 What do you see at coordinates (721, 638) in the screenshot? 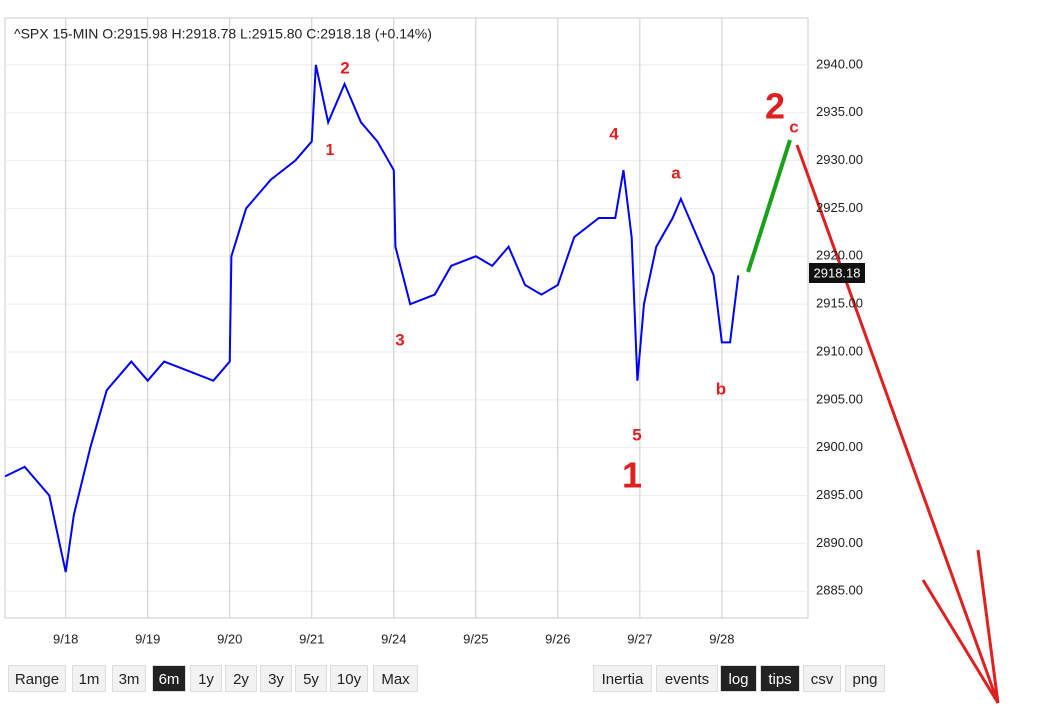
I see `x-tick-label: 9/28` at bounding box center [721, 638].